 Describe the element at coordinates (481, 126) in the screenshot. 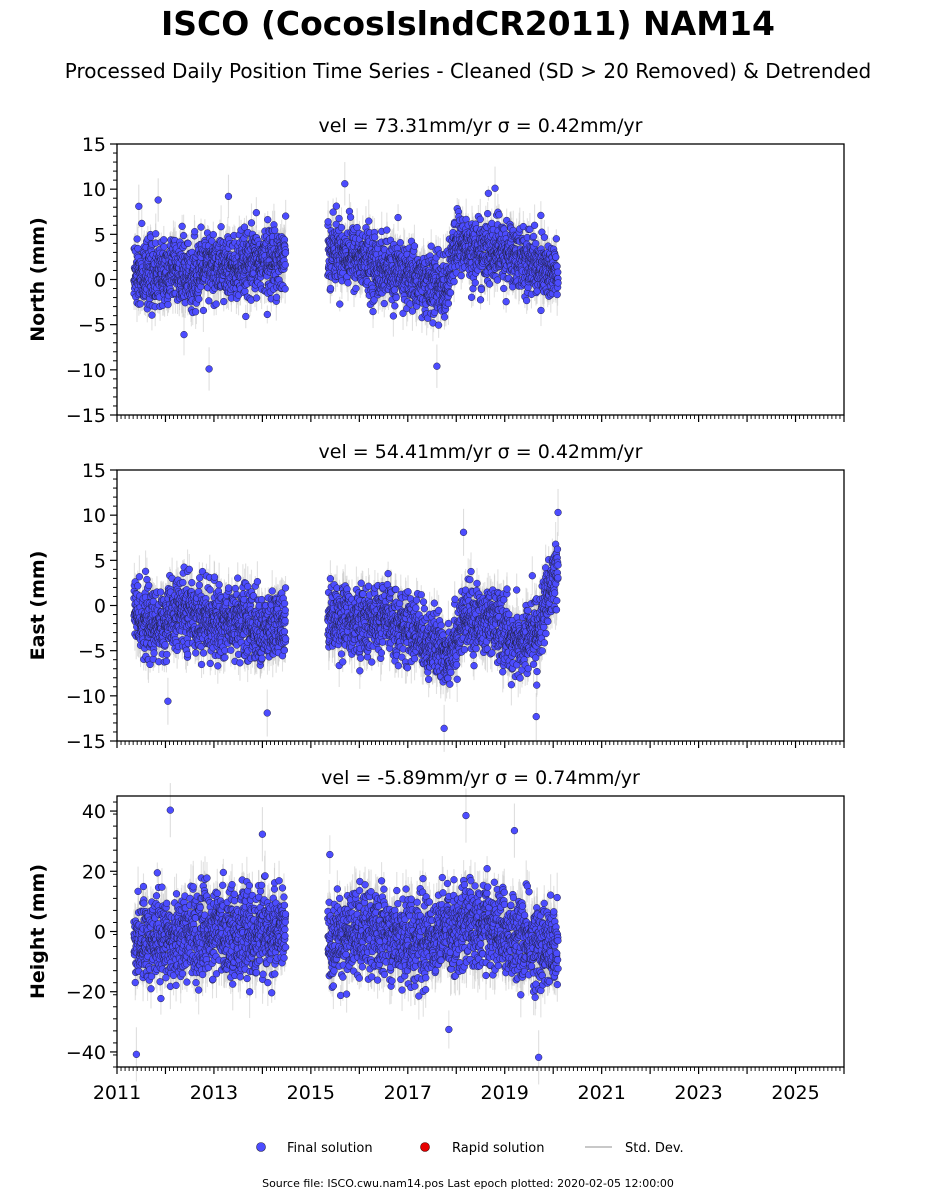

I see `panel-title: vel = 73.31mm/yr σ = 0.42mm/yr` at that location.